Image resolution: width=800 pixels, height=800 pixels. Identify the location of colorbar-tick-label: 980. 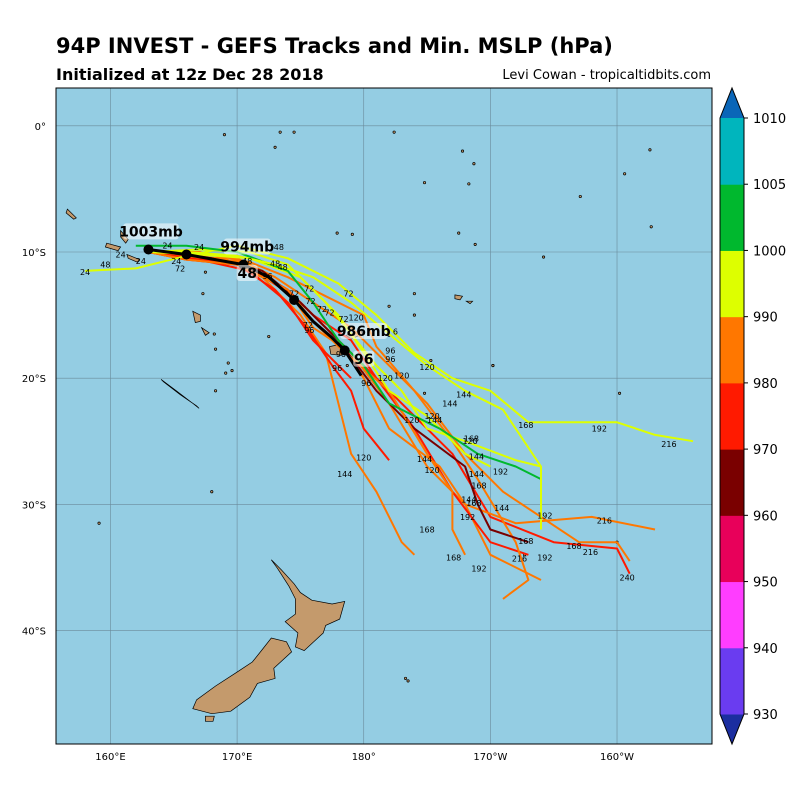
(765, 384).